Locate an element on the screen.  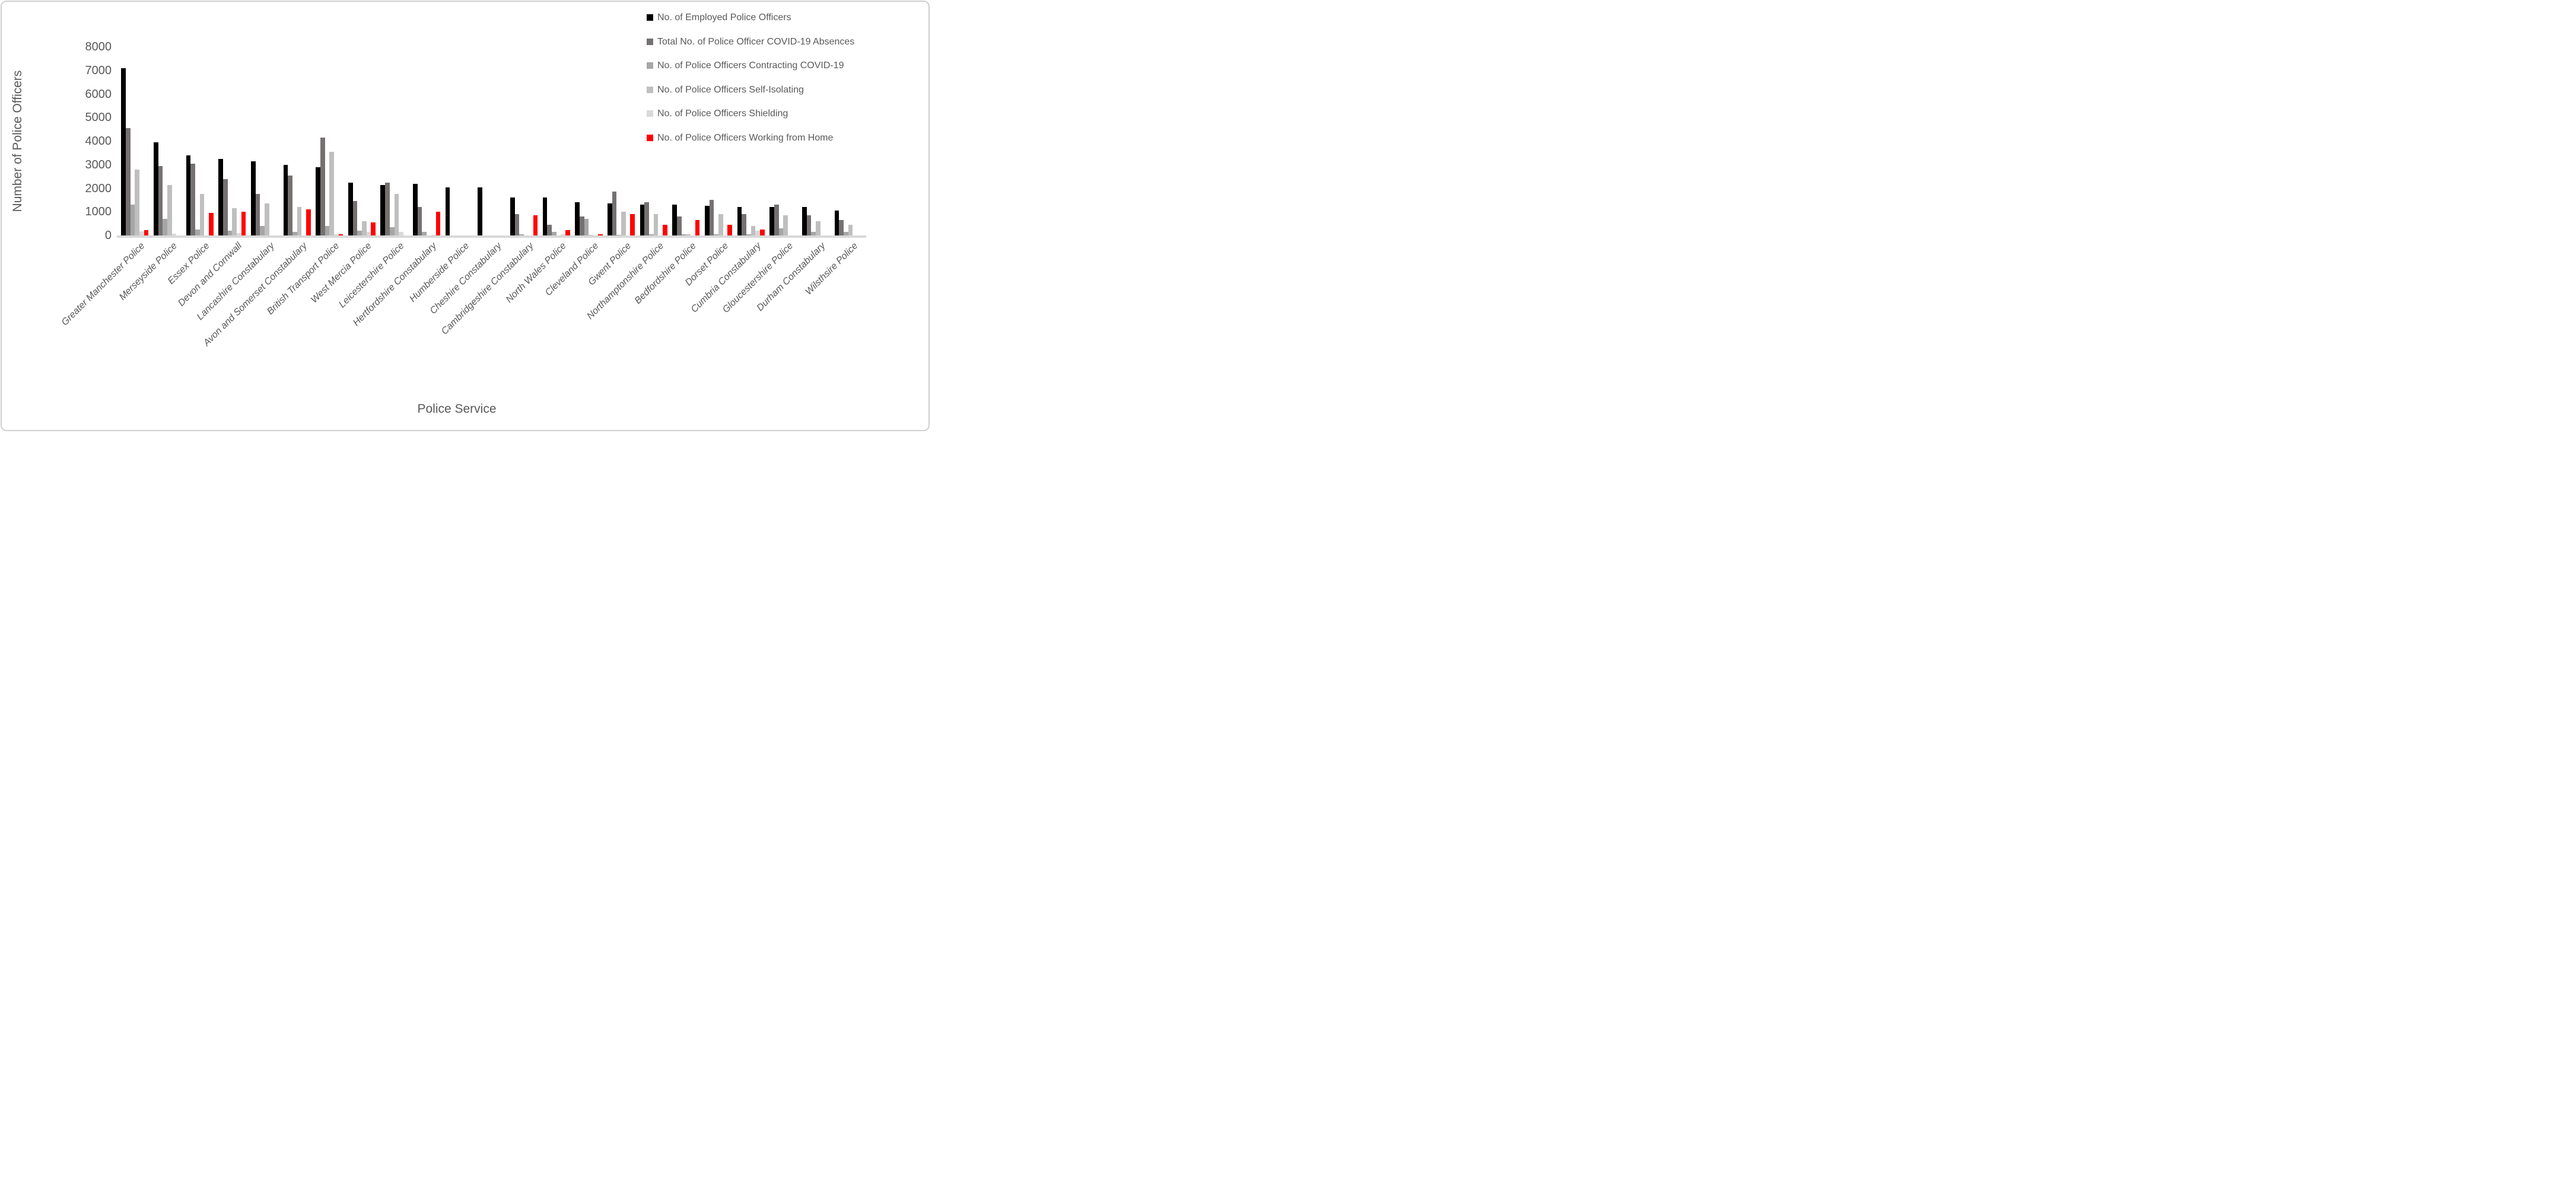
y-tick-label: 8000 is located at coordinates (98, 46).